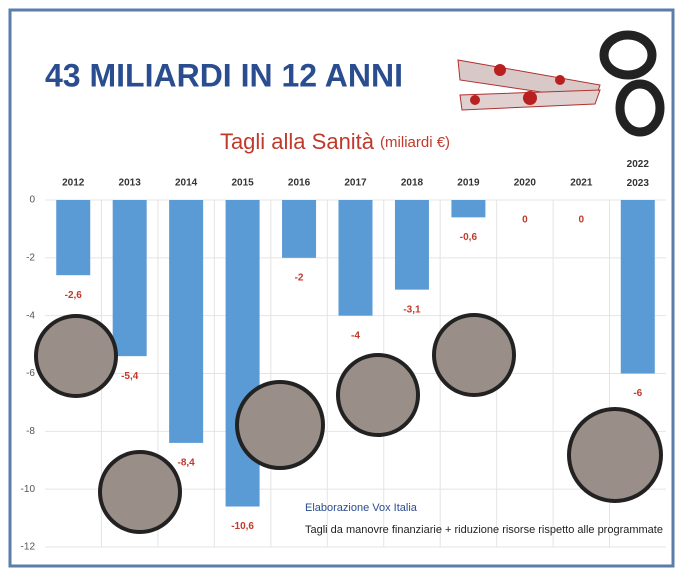 The image size is (684, 577). Describe the element at coordinates (355, 335) in the screenshot. I see `value-label: -4` at that location.